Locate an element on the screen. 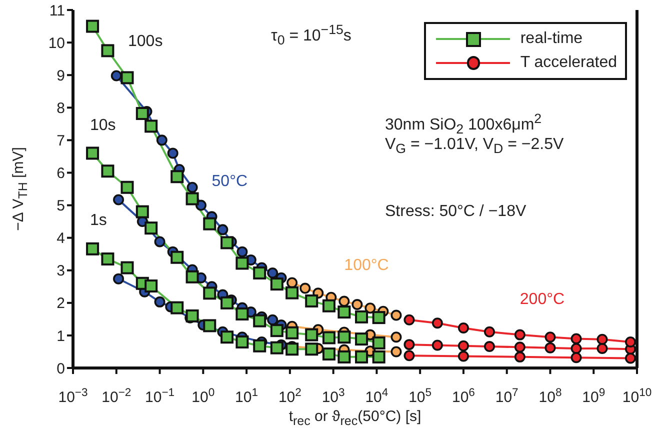 This screenshot has width=660, height=446. series-label: 200°C is located at coordinates (542, 299).